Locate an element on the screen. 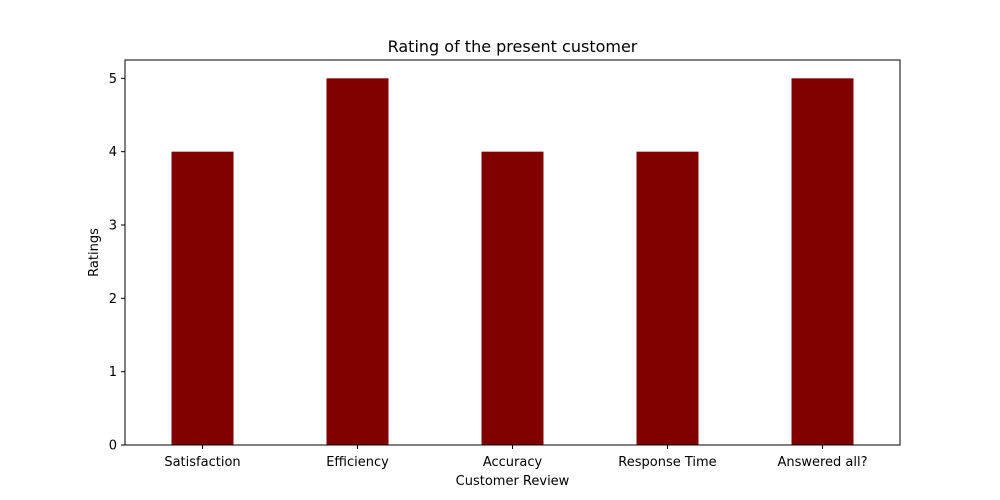  x-tick-label-2: Accuracy is located at coordinates (513, 462).